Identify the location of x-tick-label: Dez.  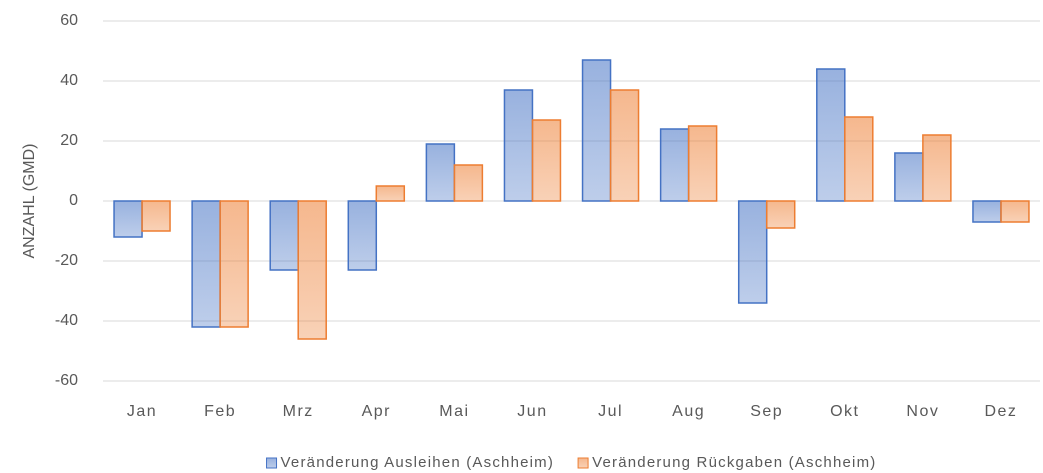
(1000, 411).